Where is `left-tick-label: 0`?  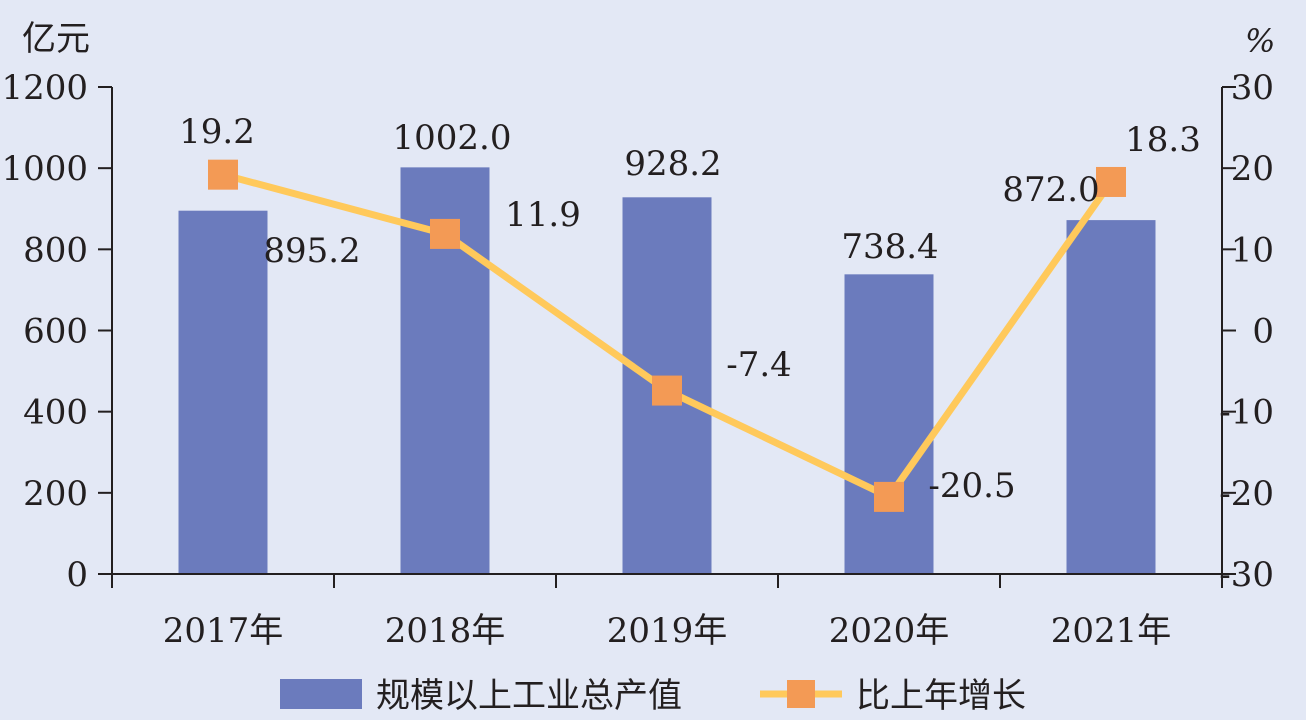 left-tick-label: 0 is located at coordinates (77, 575).